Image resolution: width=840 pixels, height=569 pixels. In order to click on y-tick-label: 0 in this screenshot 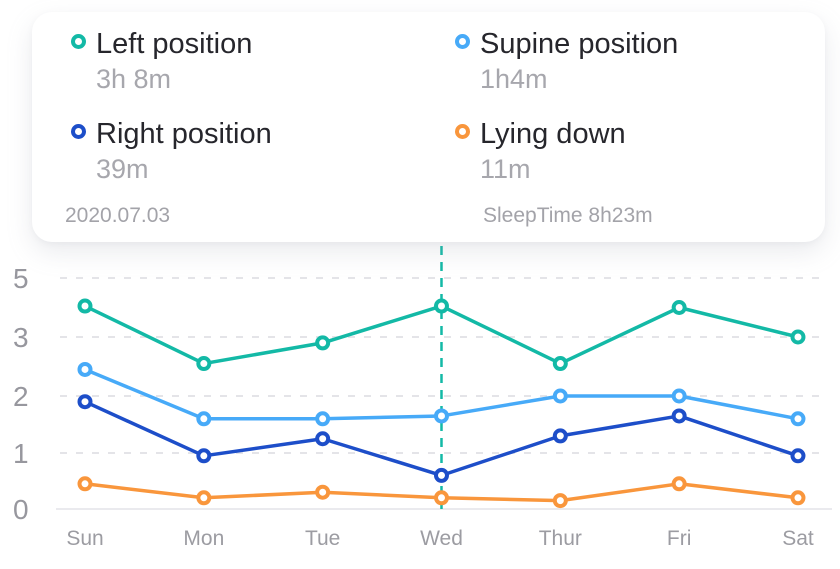, I will do `click(21, 509)`.